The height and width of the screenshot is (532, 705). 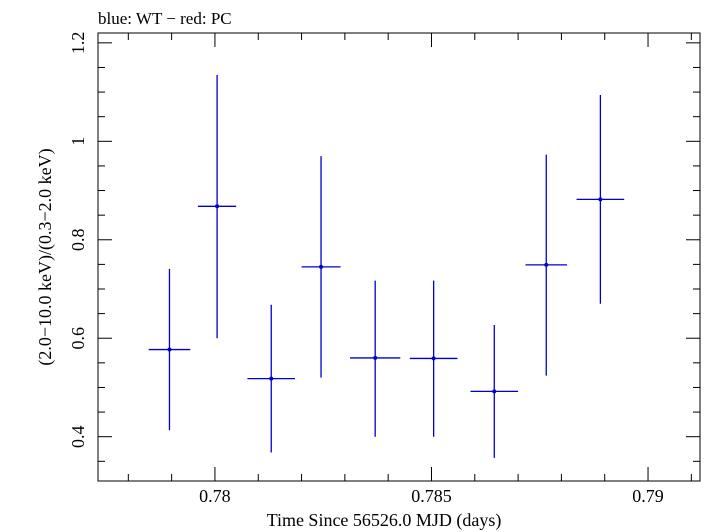 What do you see at coordinates (165, 18) in the screenshot?
I see `chart-title: blue: WT − red: PC` at bounding box center [165, 18].